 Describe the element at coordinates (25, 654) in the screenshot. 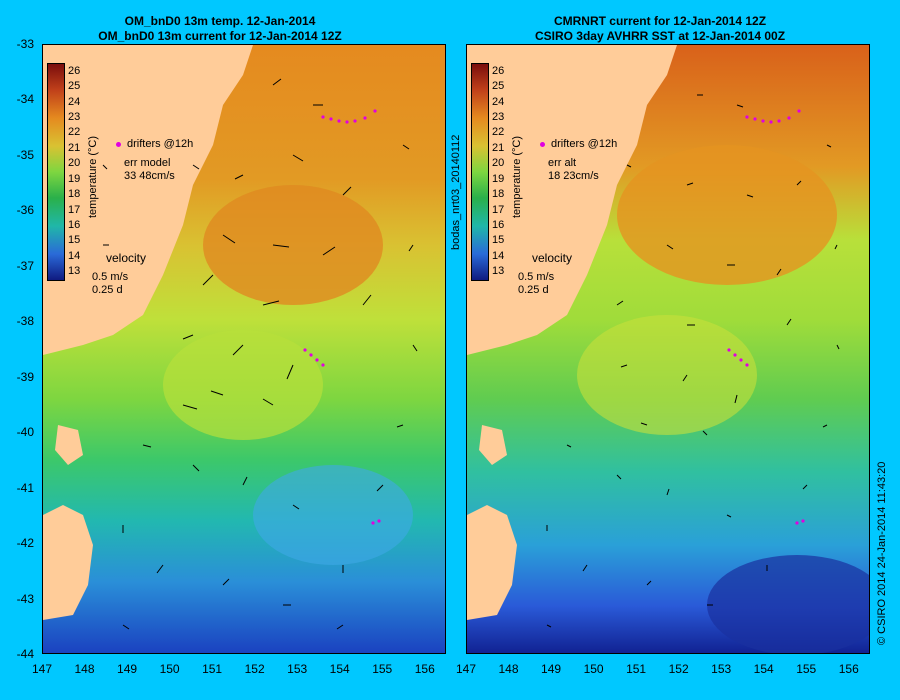

I see `latitude-tick-label: -44` at that location.